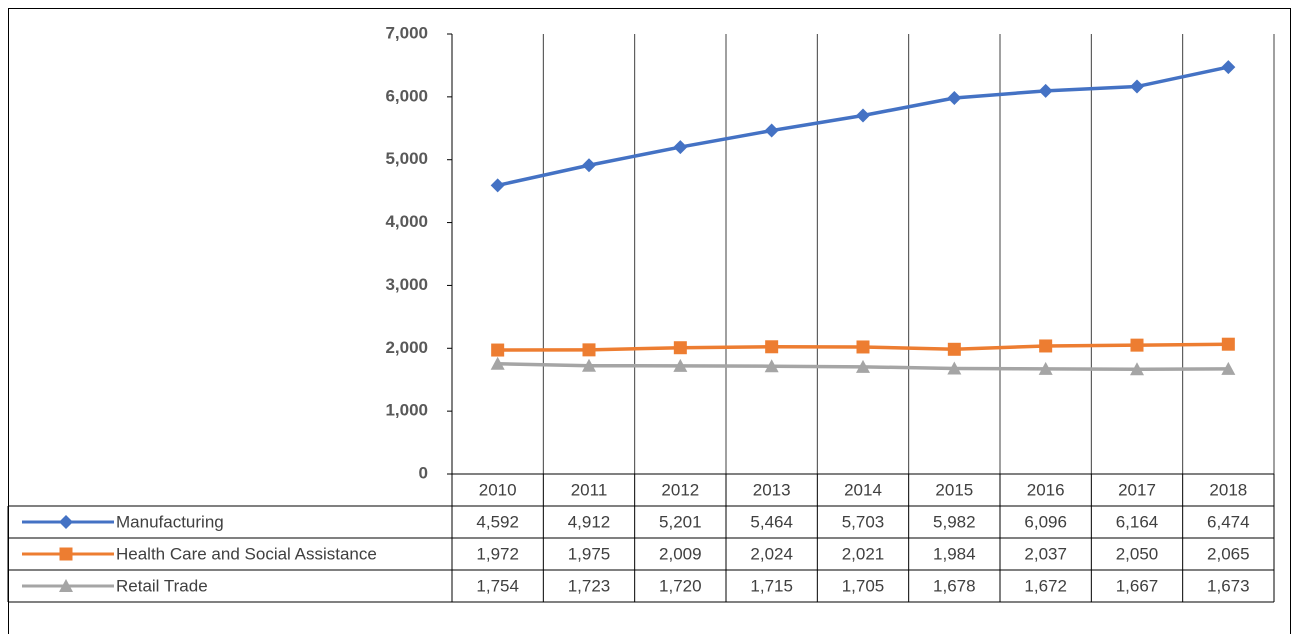 The height and width of the screenshot is (634, 1304). Describe the element at coordinates (589, 521) in the screenshot. I see `table-value: 4,912` at that location.